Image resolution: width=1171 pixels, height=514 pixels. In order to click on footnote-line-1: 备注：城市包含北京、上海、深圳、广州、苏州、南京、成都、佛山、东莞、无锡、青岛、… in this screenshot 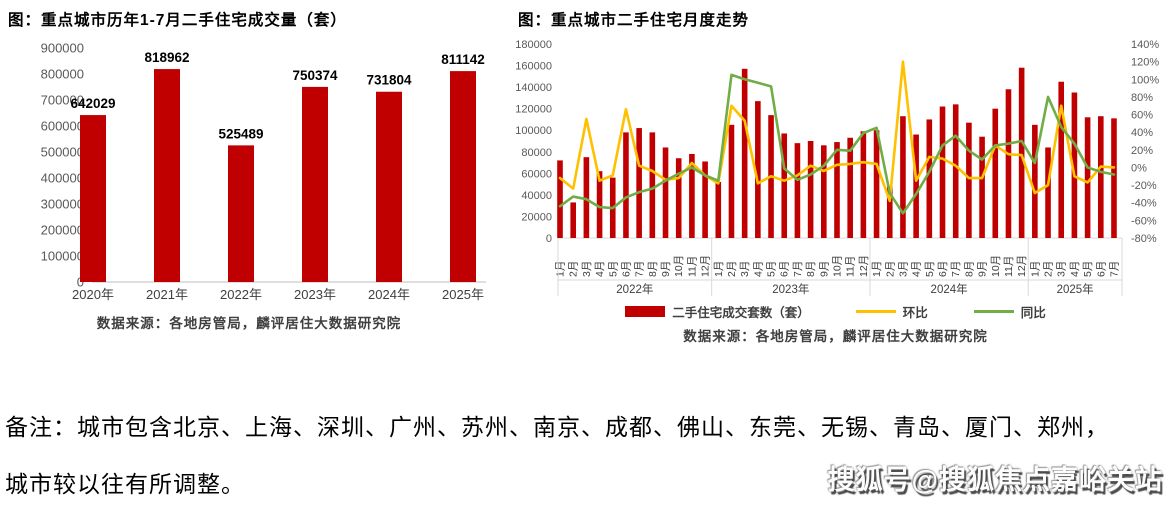, I will do `click(557, 428)`.